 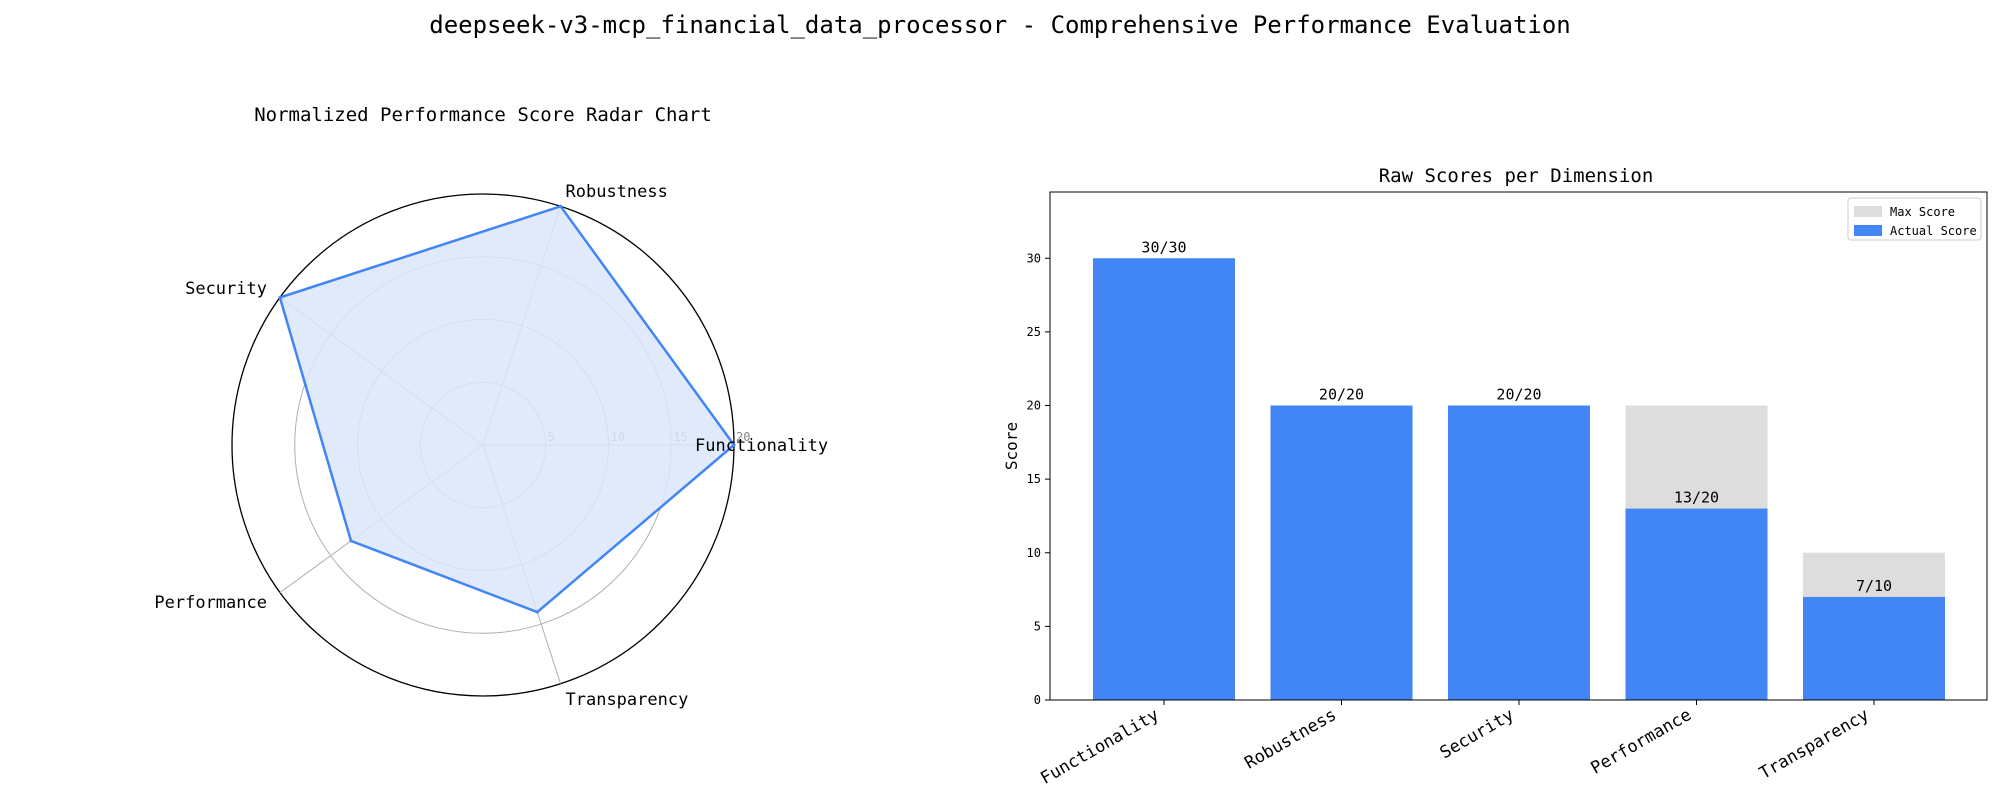 I want to click on bar-title: Raw Scores per Dimension, so click(x=1516, y=176).